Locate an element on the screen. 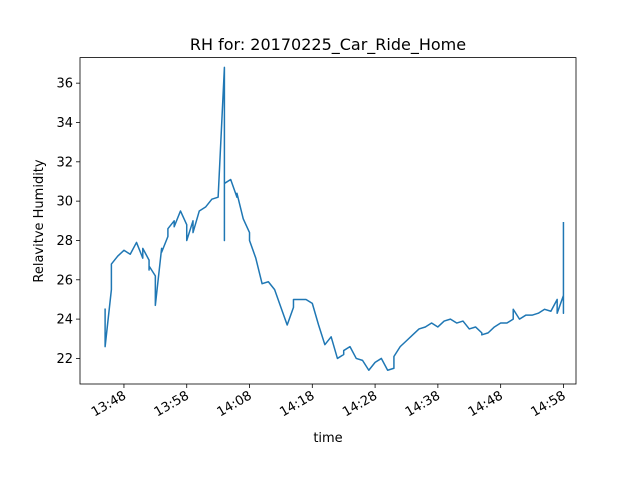 The image size is (640, 484). x-axis-ticks: 13:48 13:58 14:08 14:18 14:28 14:38 14:48 14:58 is located at coordinates (328, 402).